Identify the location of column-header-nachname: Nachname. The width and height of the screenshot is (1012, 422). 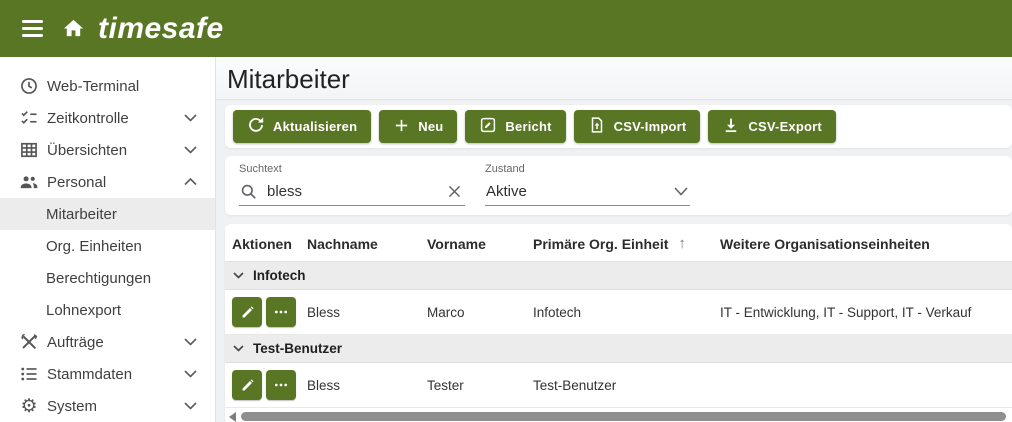
(342, 243).